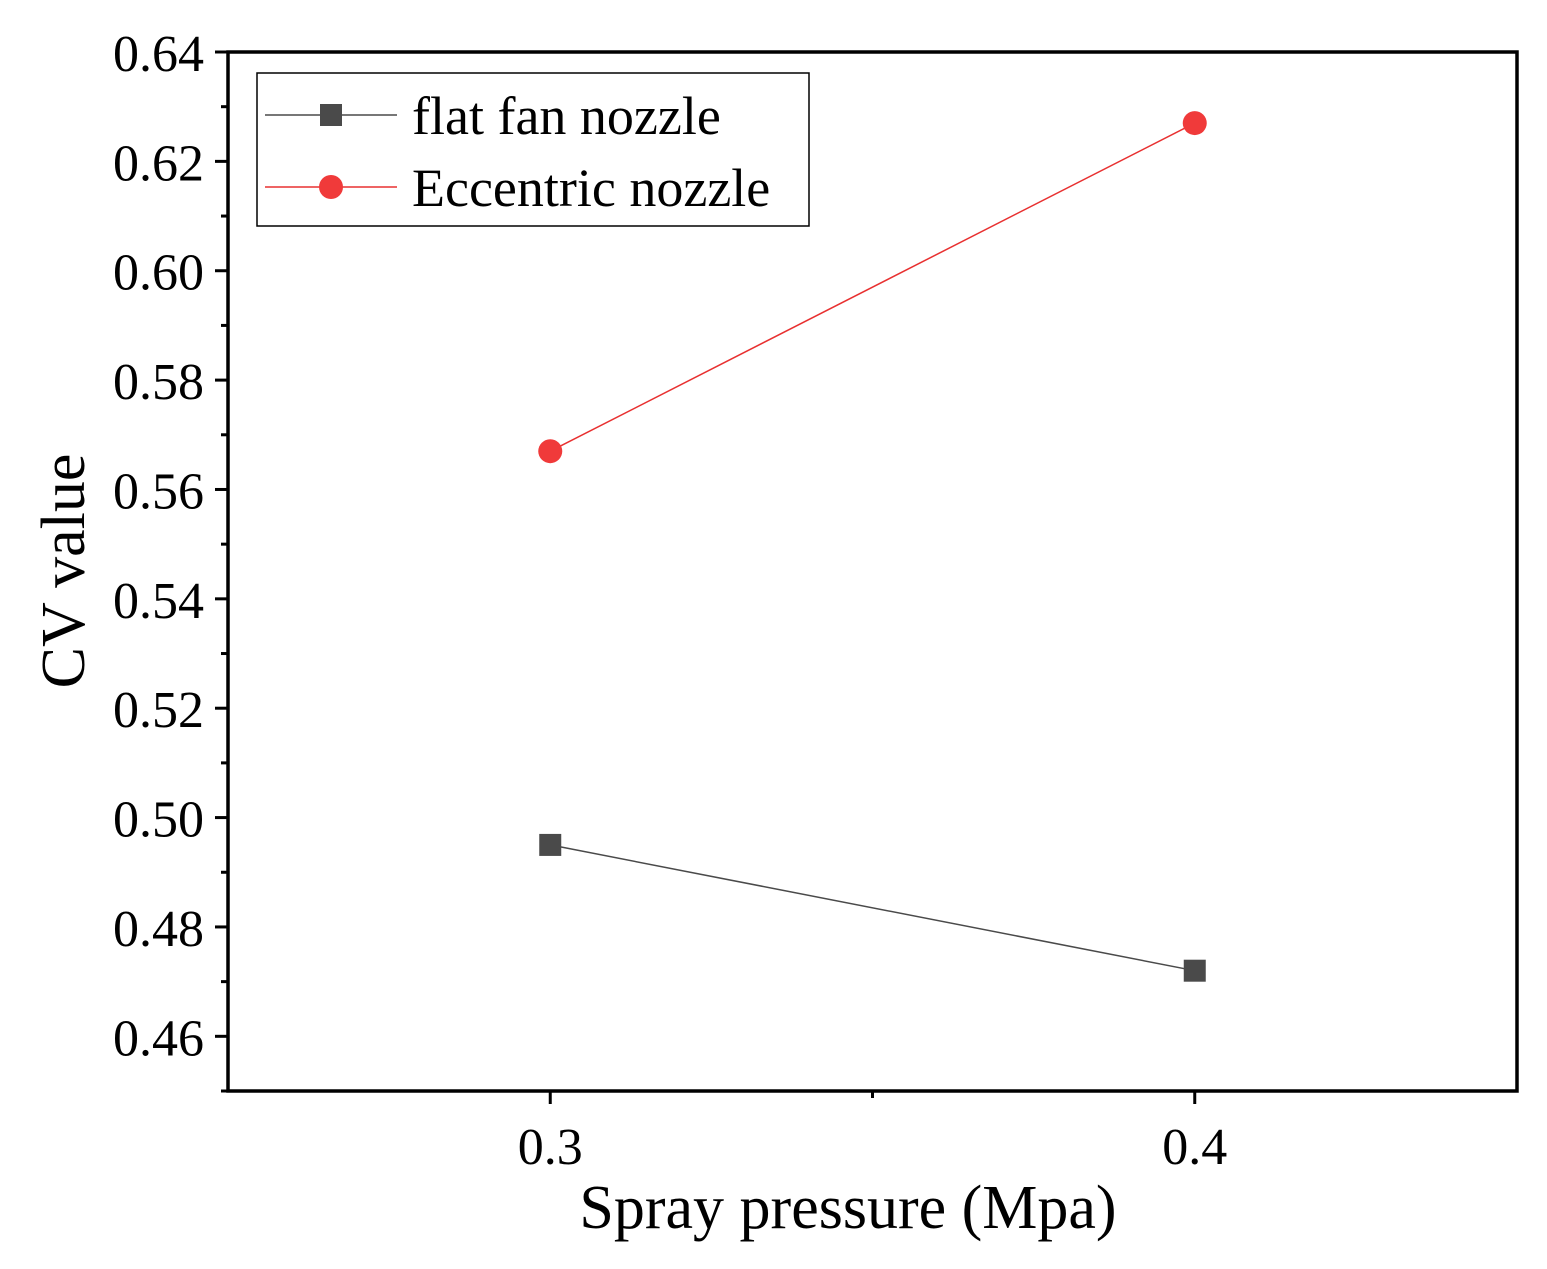  What do you see at coordinates (847, 1208) in the screenshot?
I see `x-axis-label: Spray pressure (Mpa)` at bounding box center [847, 1208].